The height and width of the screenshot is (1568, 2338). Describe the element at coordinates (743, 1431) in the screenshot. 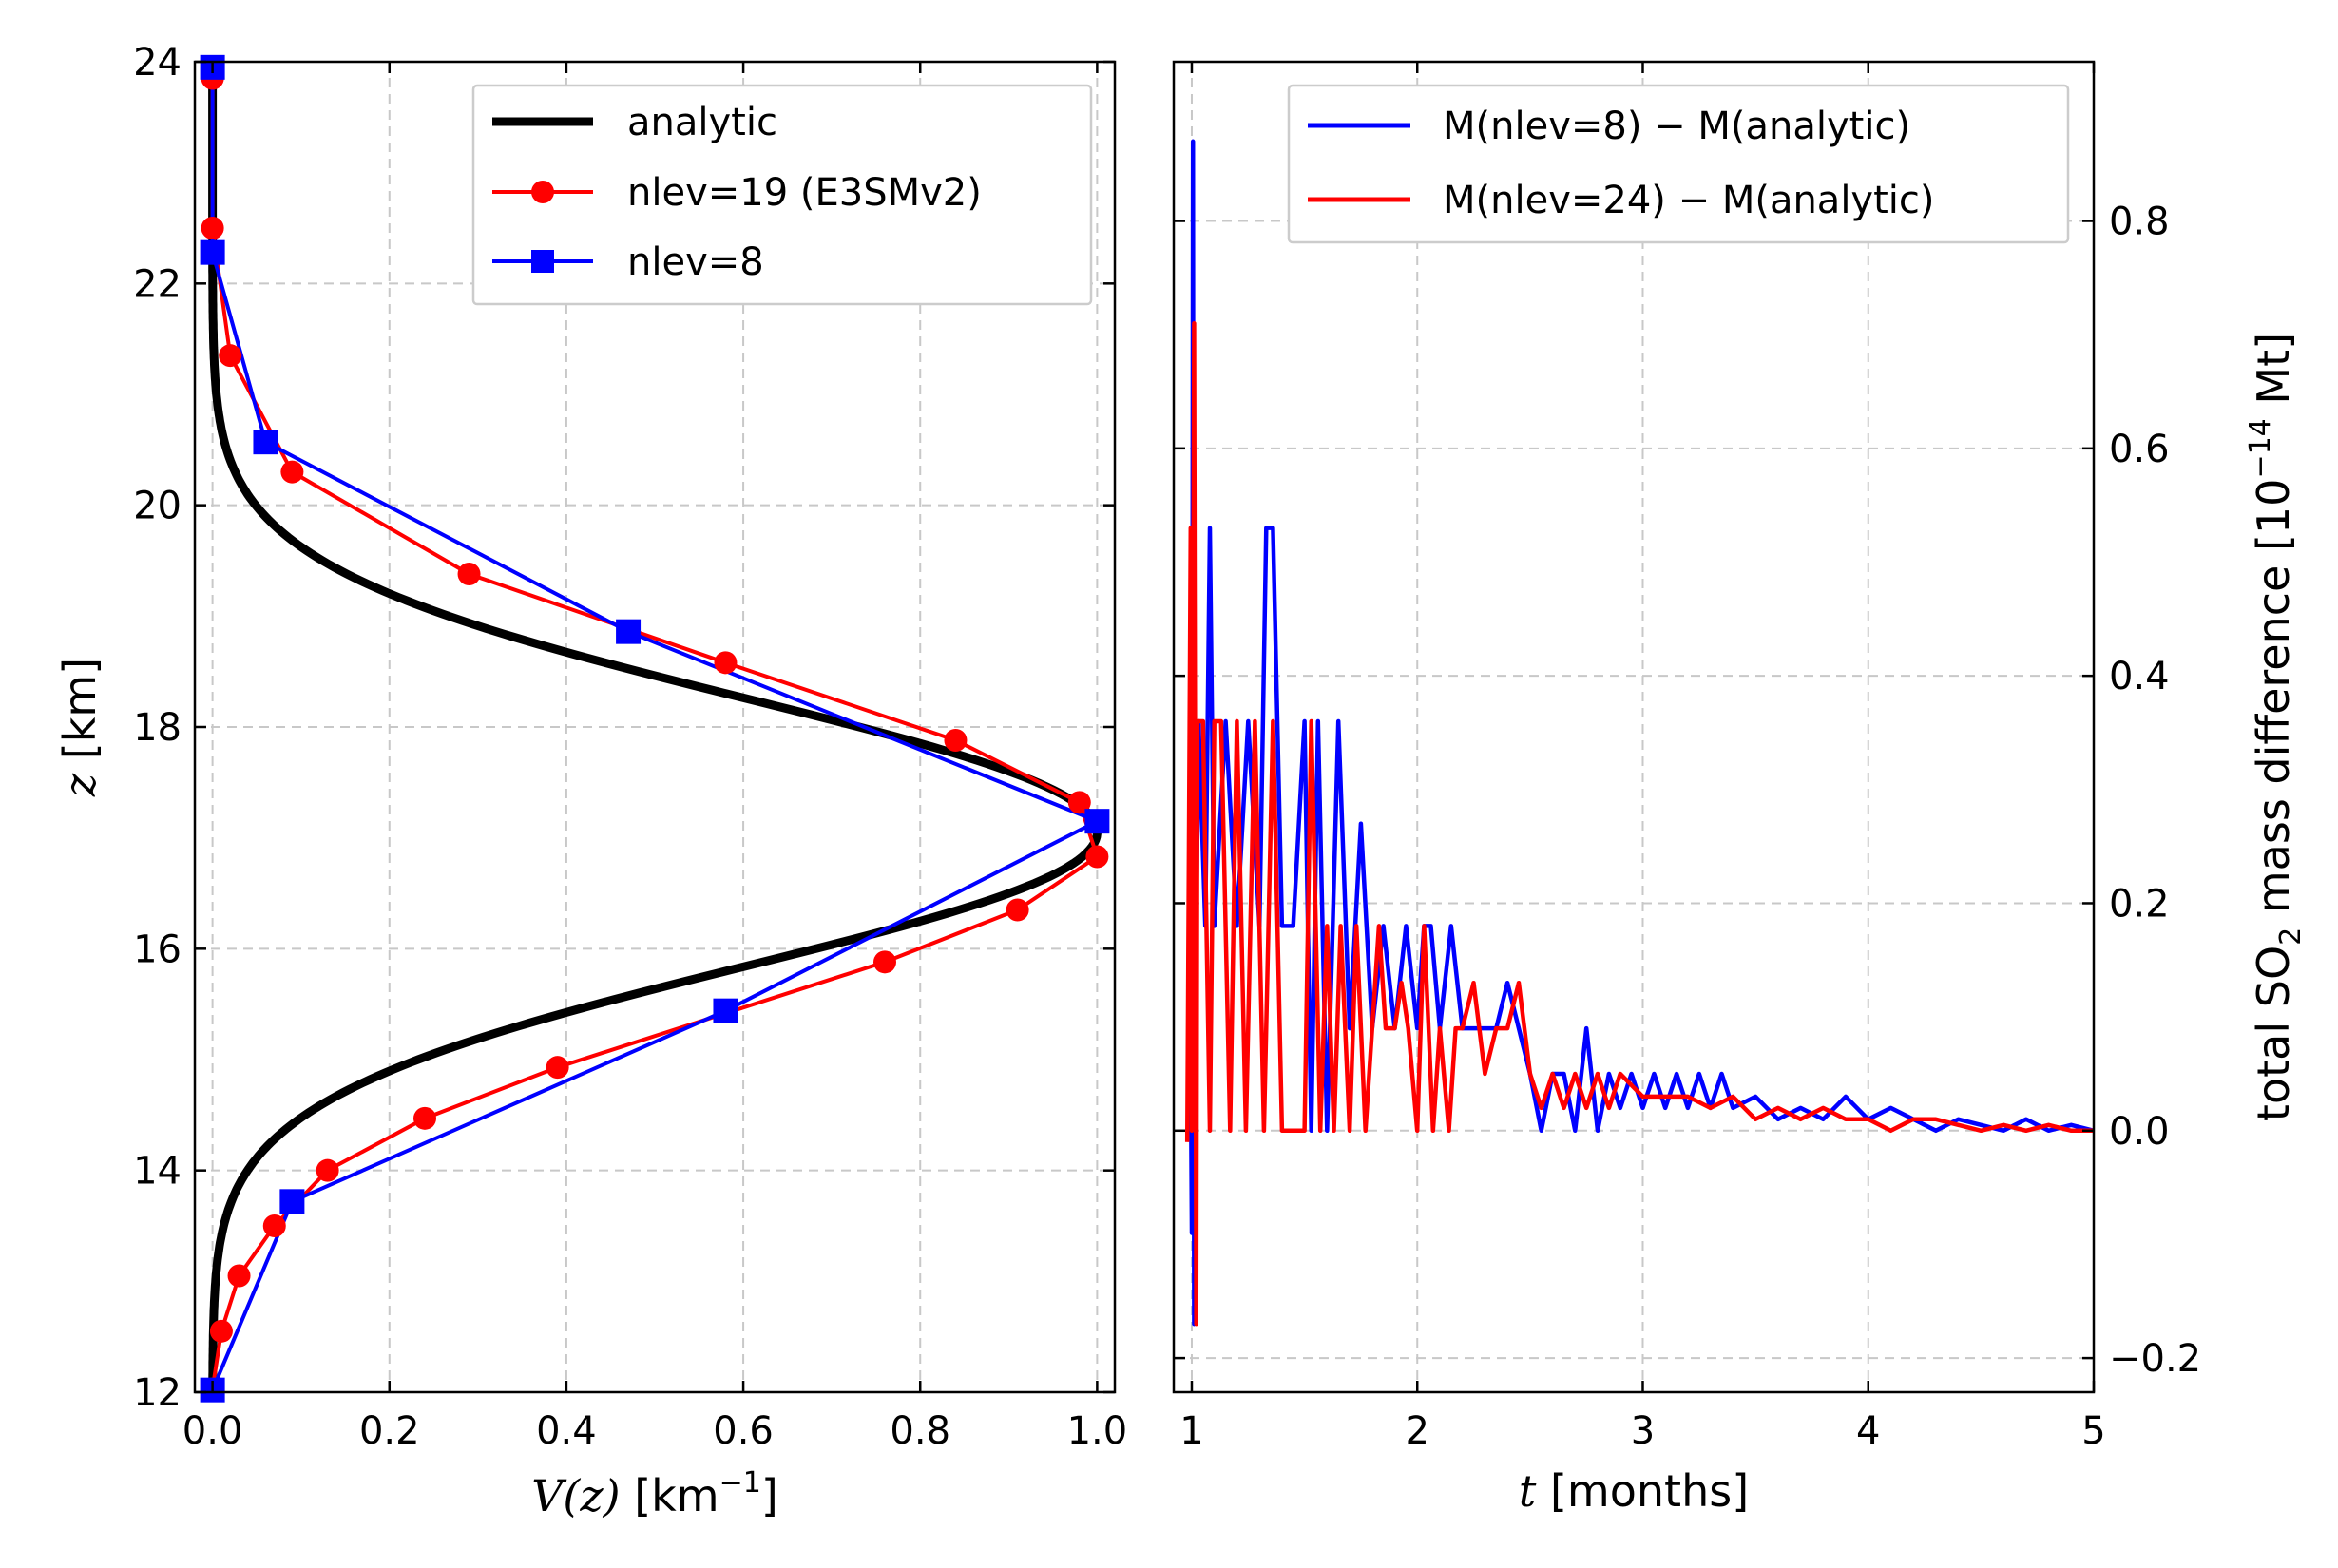

I see `l-xtick-label: 0.6` at that location.